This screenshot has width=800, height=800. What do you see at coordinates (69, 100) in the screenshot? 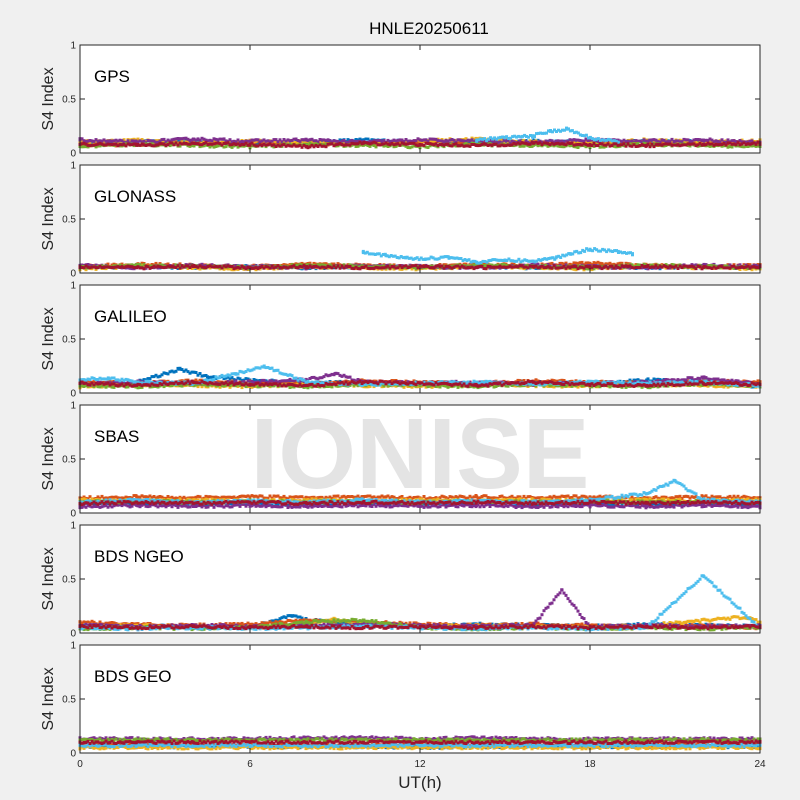
I see `y-tick-label: 0.5` at bounding box center [69, 100].